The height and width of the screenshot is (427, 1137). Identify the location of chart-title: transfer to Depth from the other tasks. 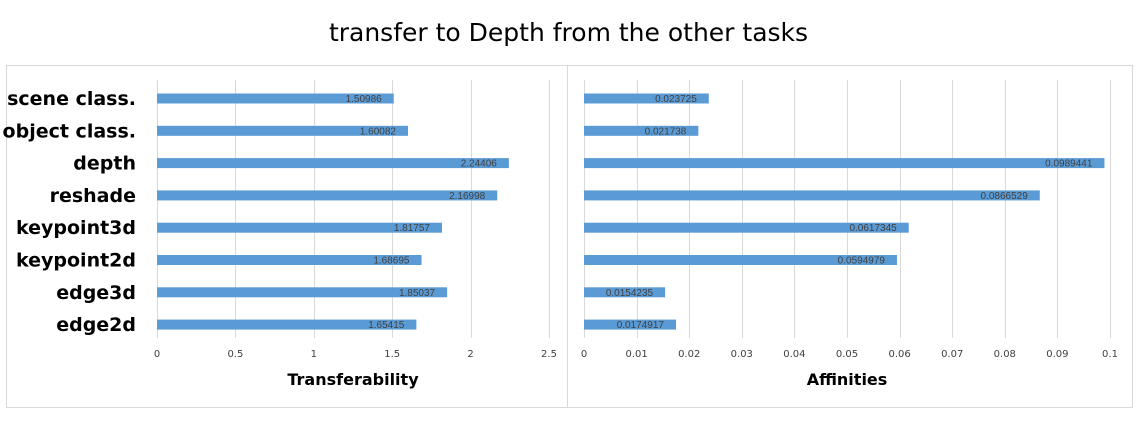
(568, 32).